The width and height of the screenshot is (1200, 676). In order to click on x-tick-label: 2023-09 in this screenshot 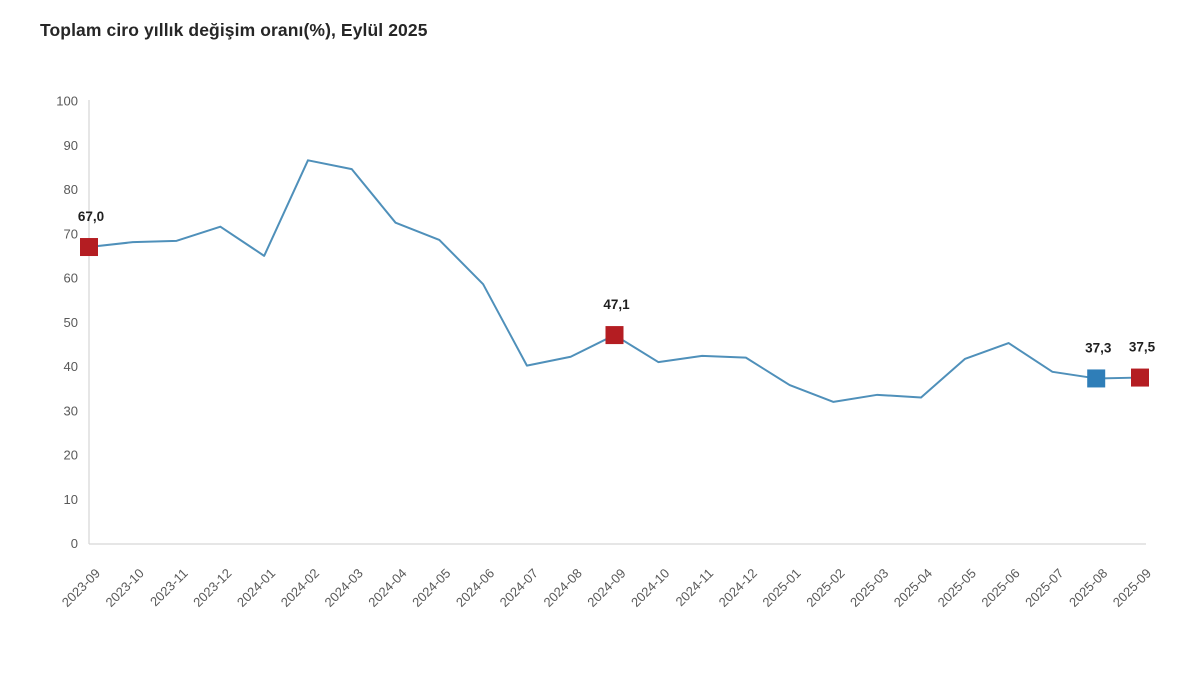, I will do `click(81, 588)`.